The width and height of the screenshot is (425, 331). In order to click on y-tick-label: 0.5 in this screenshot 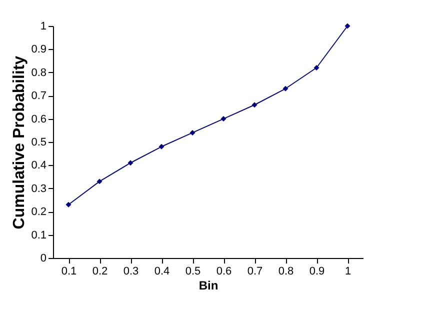, I will do `click(38, 142)`.